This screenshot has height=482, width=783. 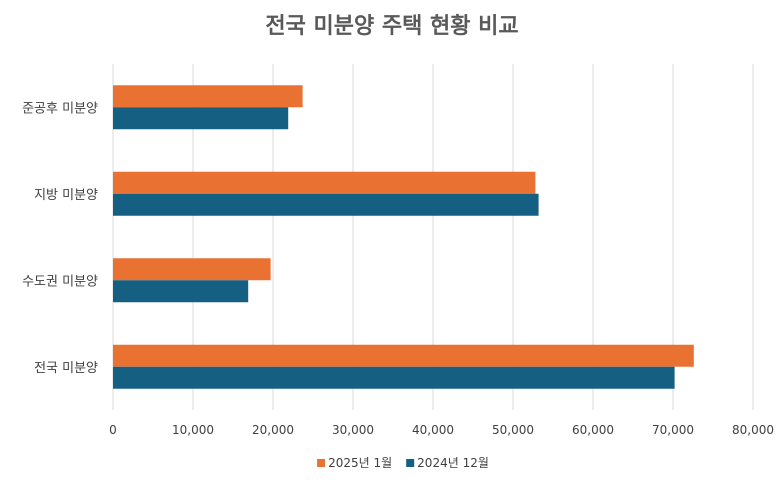 What do you see at coordinates (273, 430) in the screenshot?
I see `x-tick-label: 20,000` at bounding box center [273, 430].